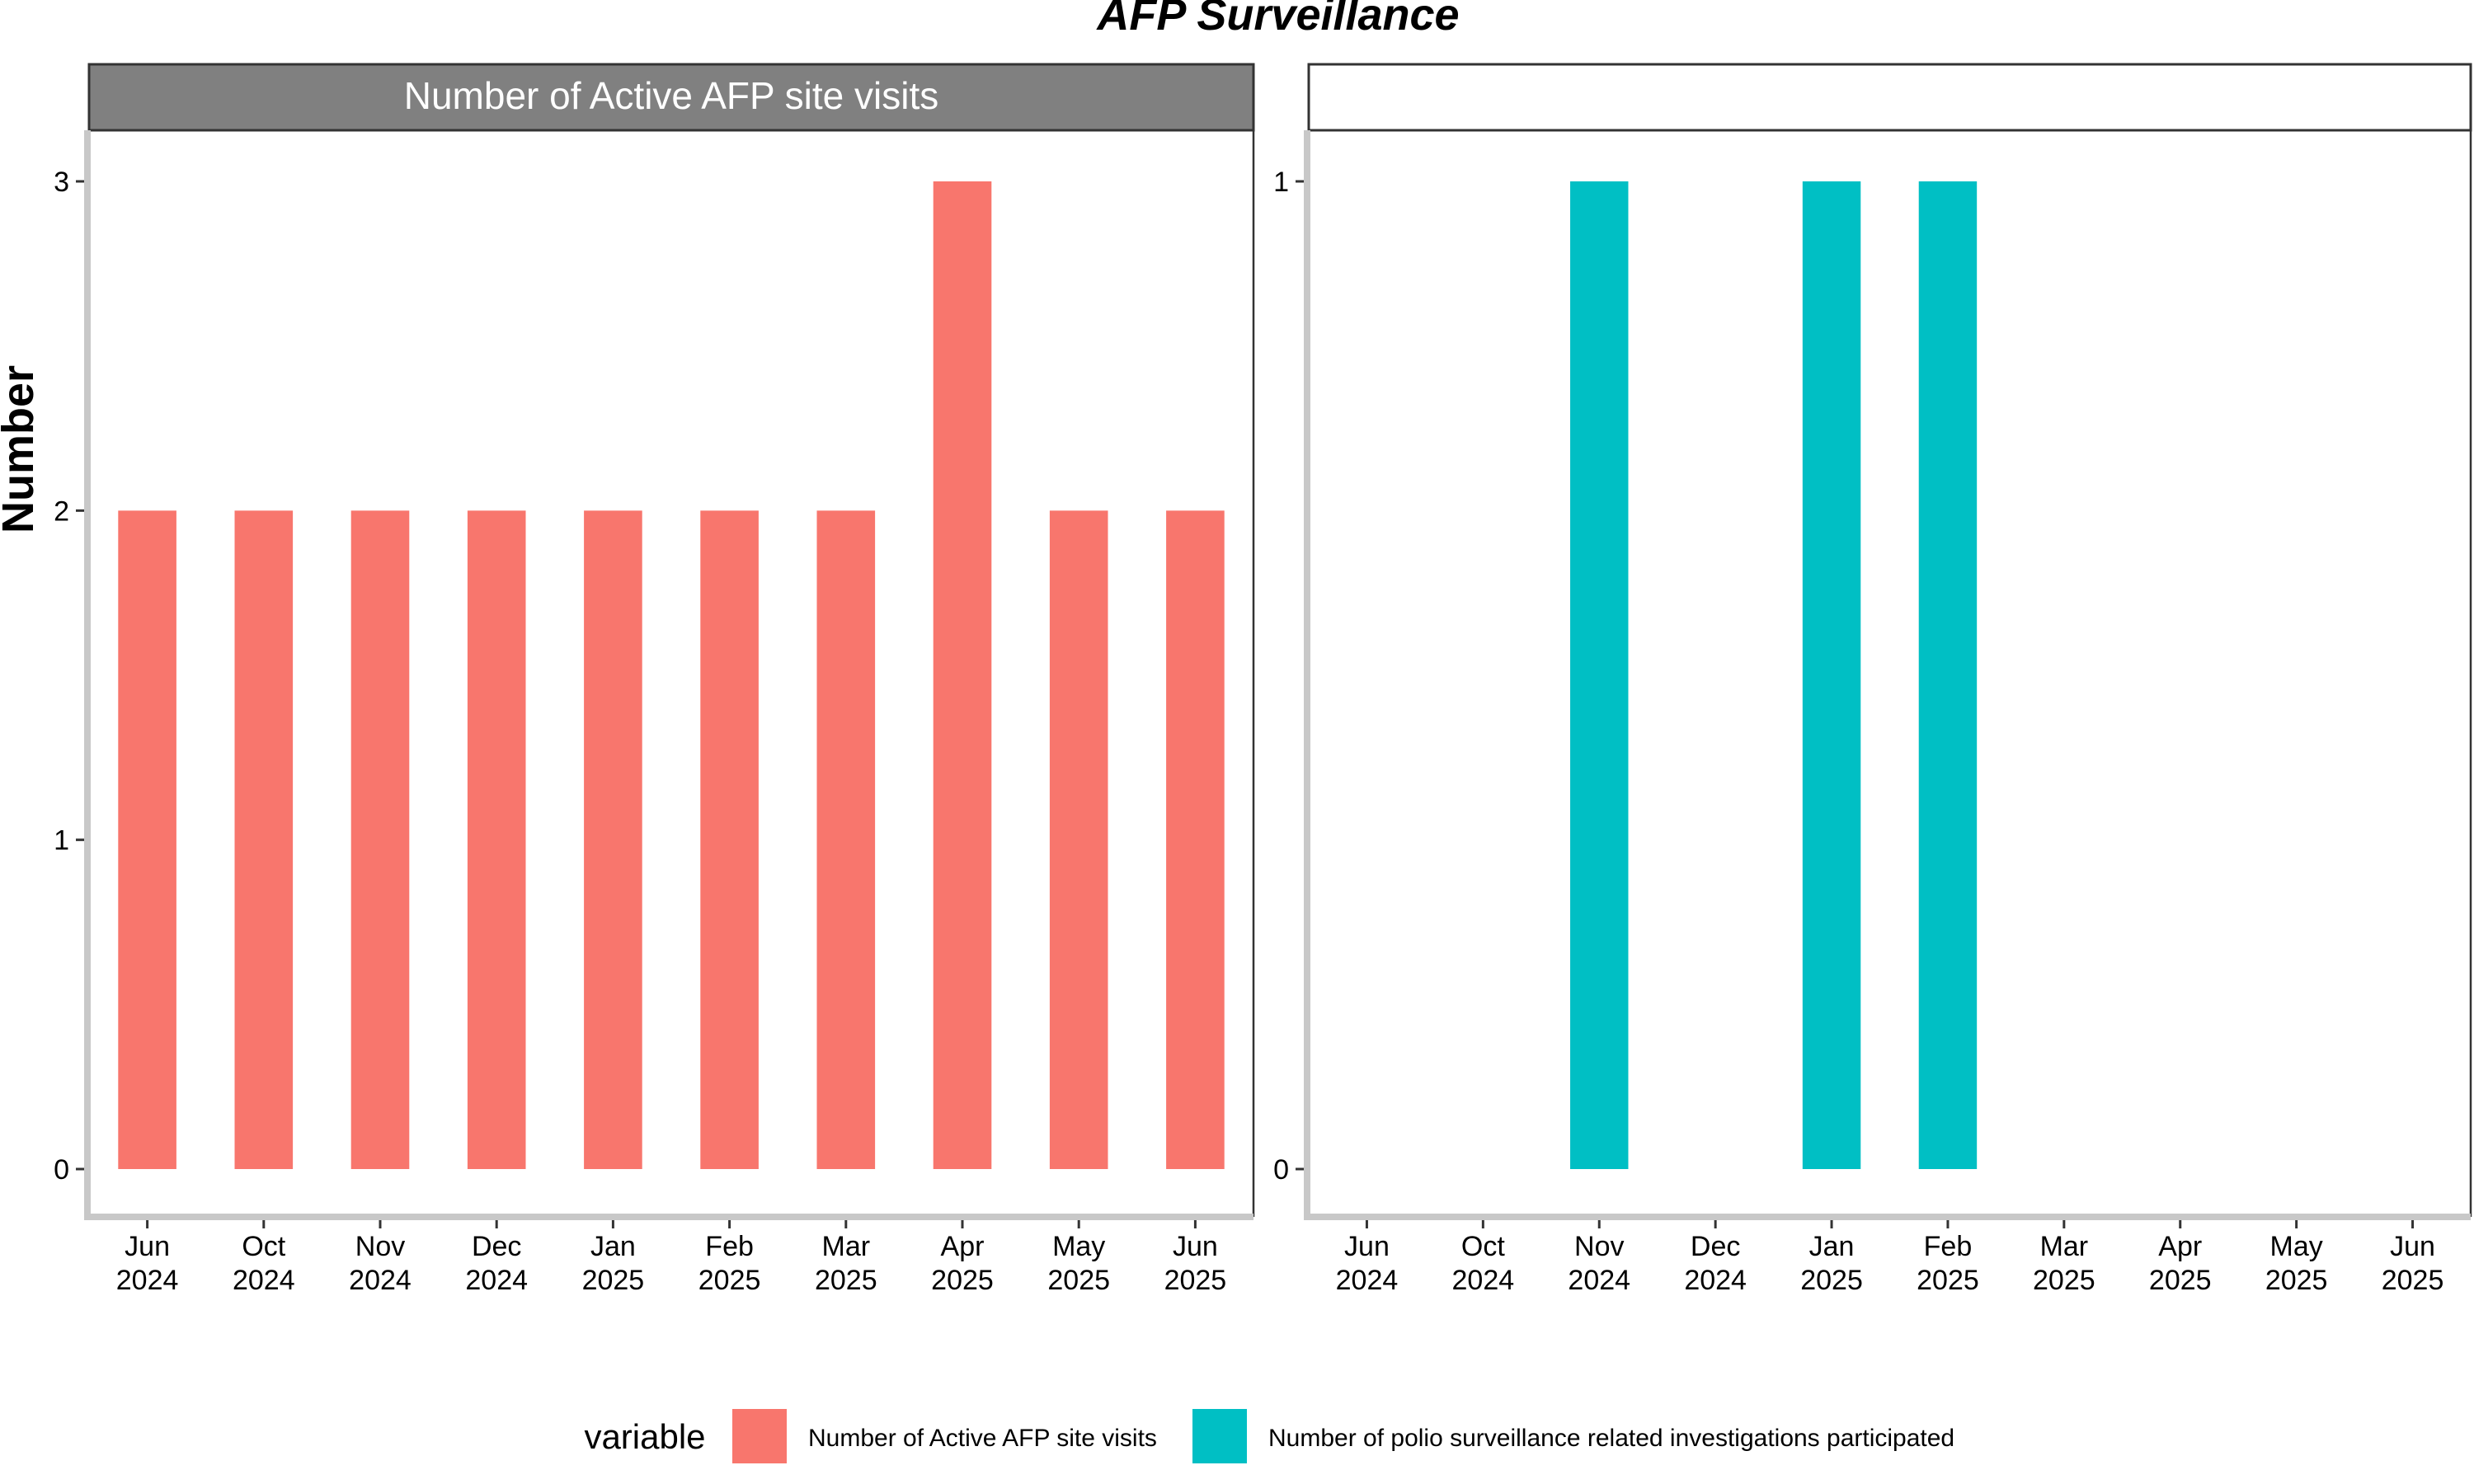 This screenshot has width=2474, height=1484. Describe the element at coordinates (1483, 1280) in the screenshot. I see `x-tick-label-year-2-1: 2024` at that location.